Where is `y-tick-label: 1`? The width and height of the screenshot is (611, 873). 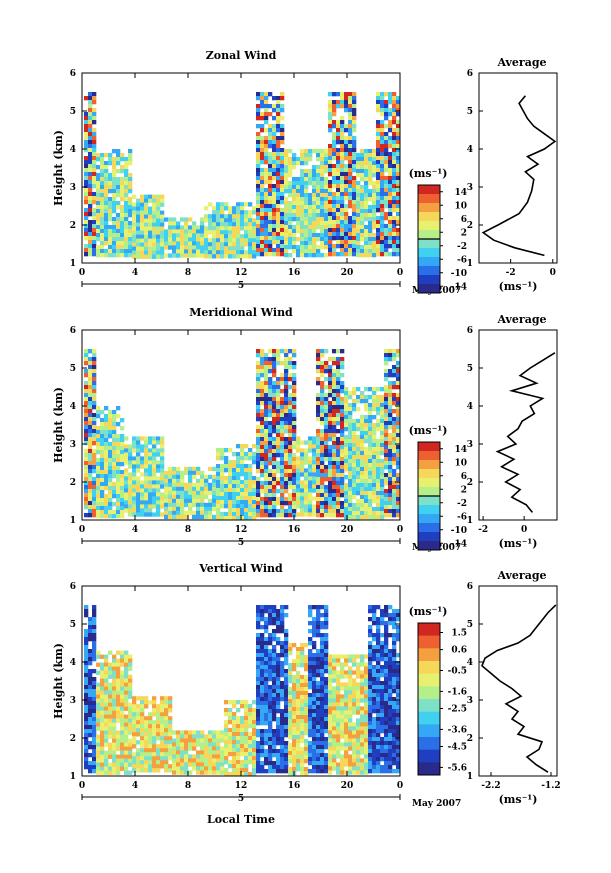 y-tick-label: 1 is located at coordinates (73, 521).